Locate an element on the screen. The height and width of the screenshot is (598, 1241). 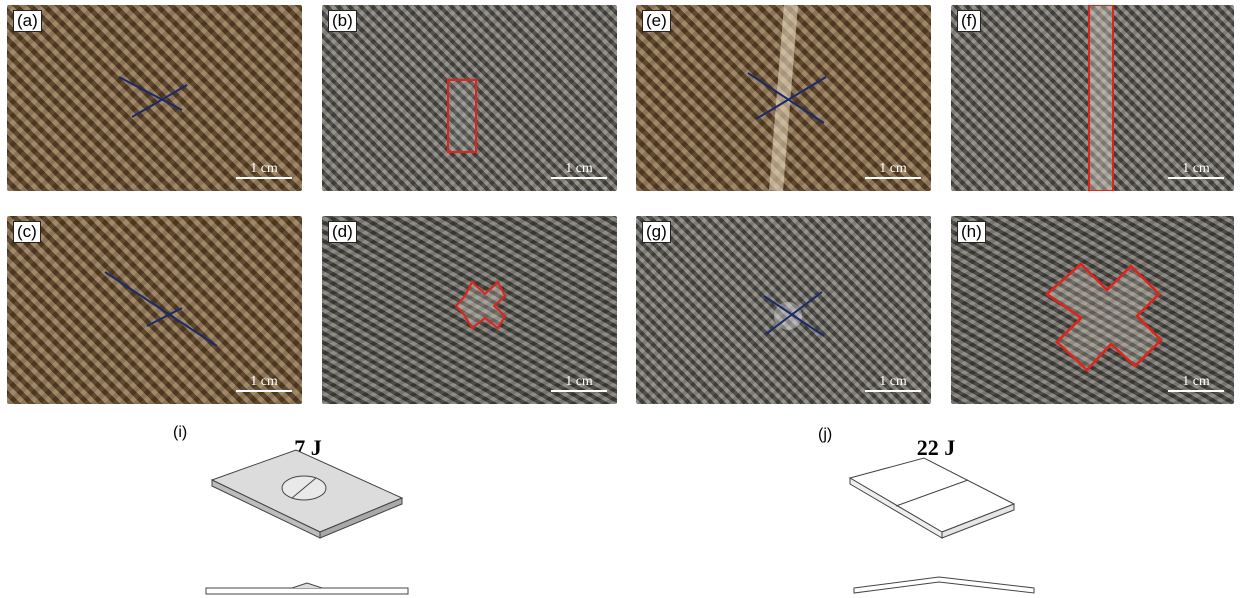
photo-panel-f: (f) 1 cm is located at coordinates (1092, 98).